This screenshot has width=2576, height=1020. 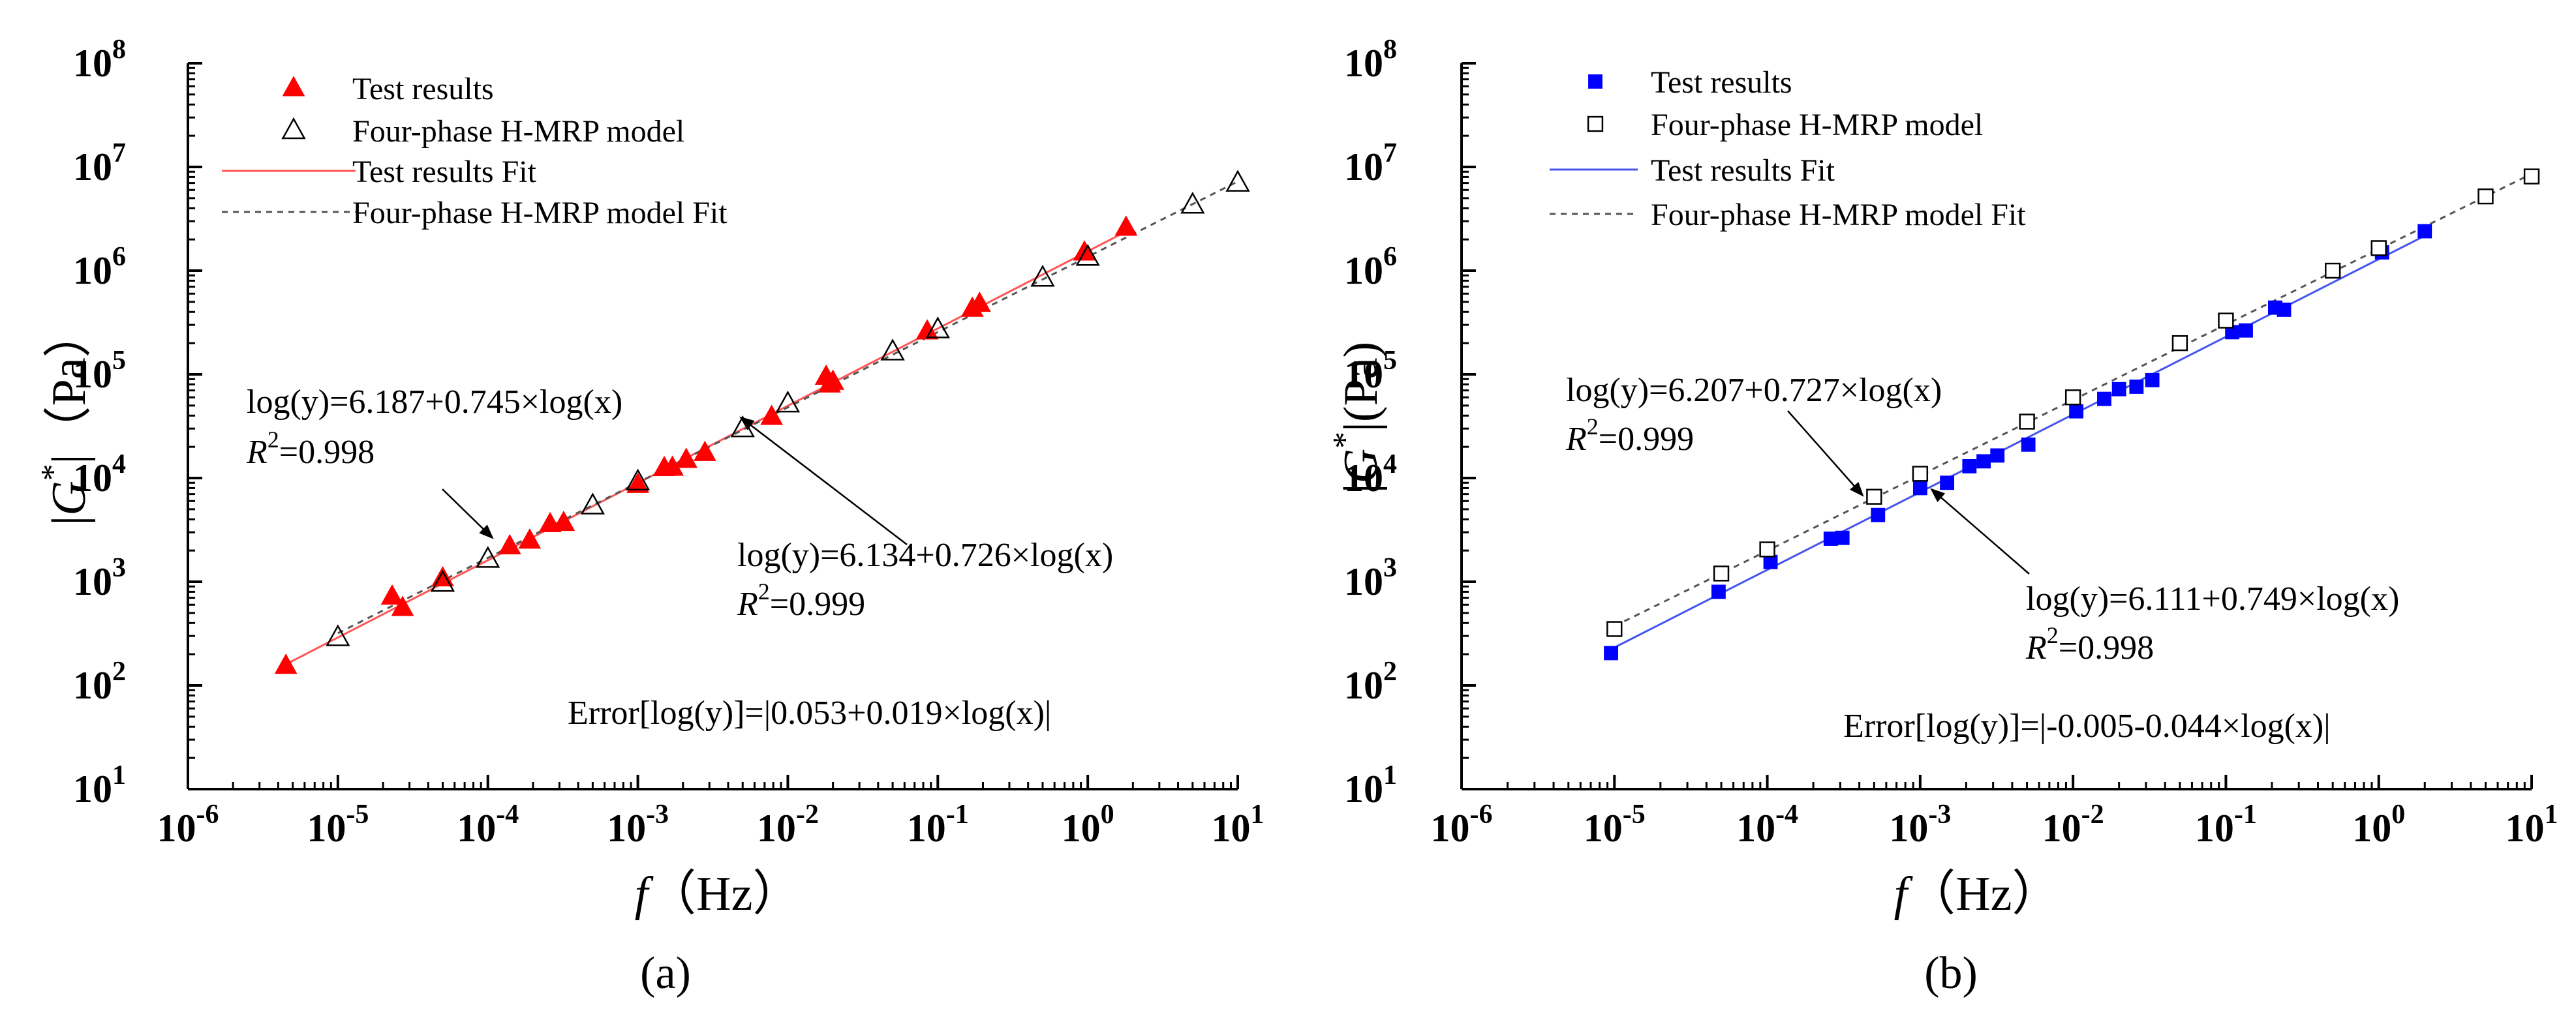 I want to click on r-sup: 2, so click(x=764, y=591).